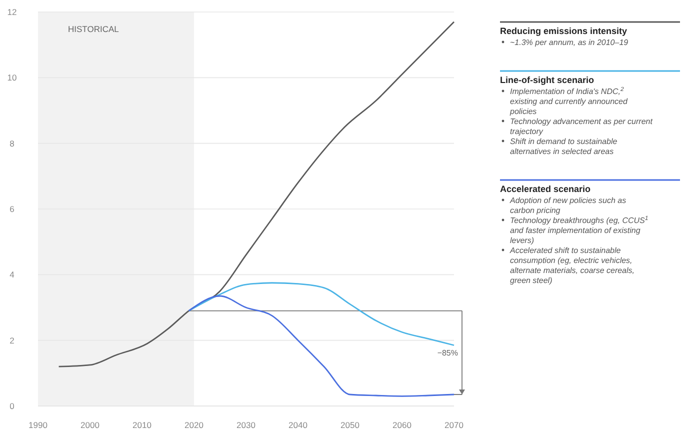  Describe the element at coordinates (402, 425) in the screenshot. I see `x-tick-label: 2060` at that location.